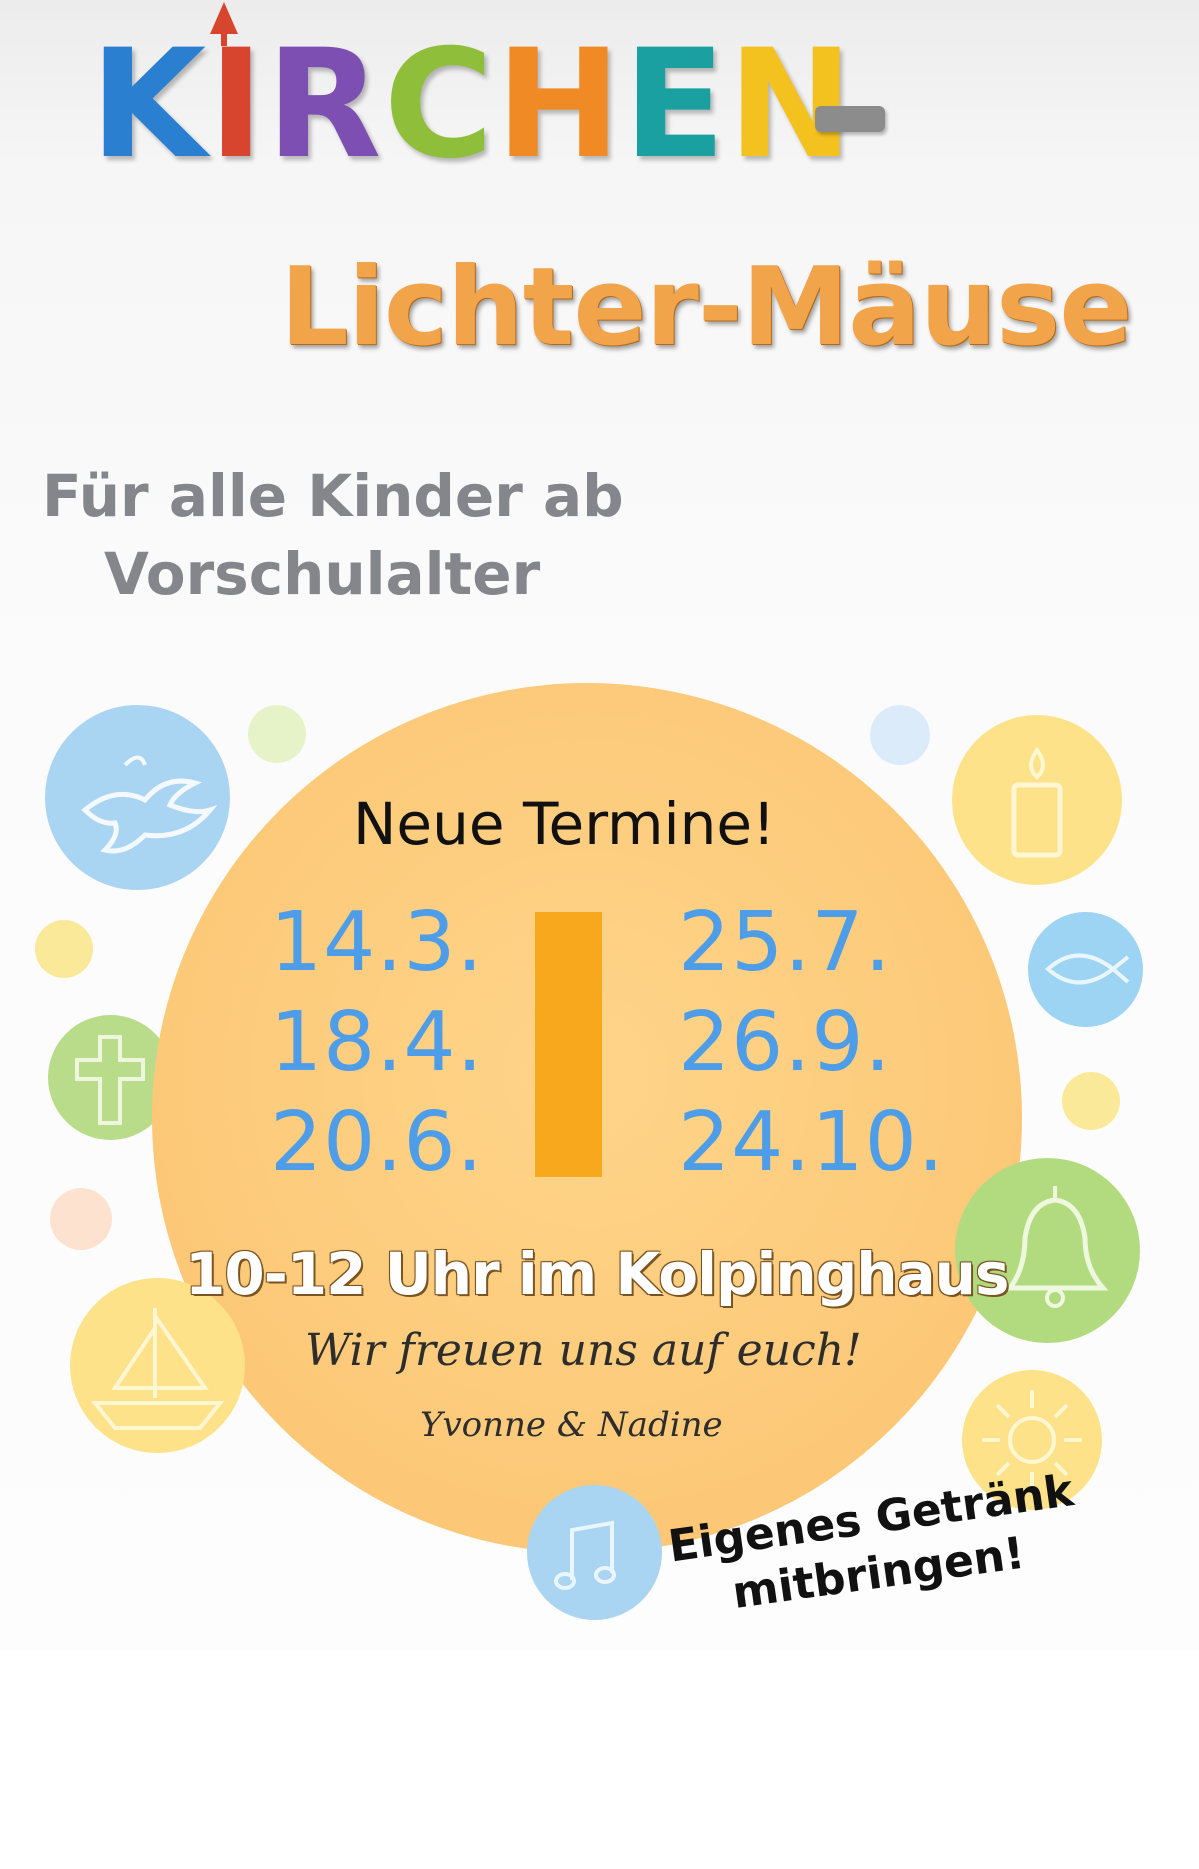 The height and width of the screenshot is (1869, 1199). What do you see at coordinates (149, 804) in the screenshot?
I see `dove-icon` at bounding box center [149, 804].